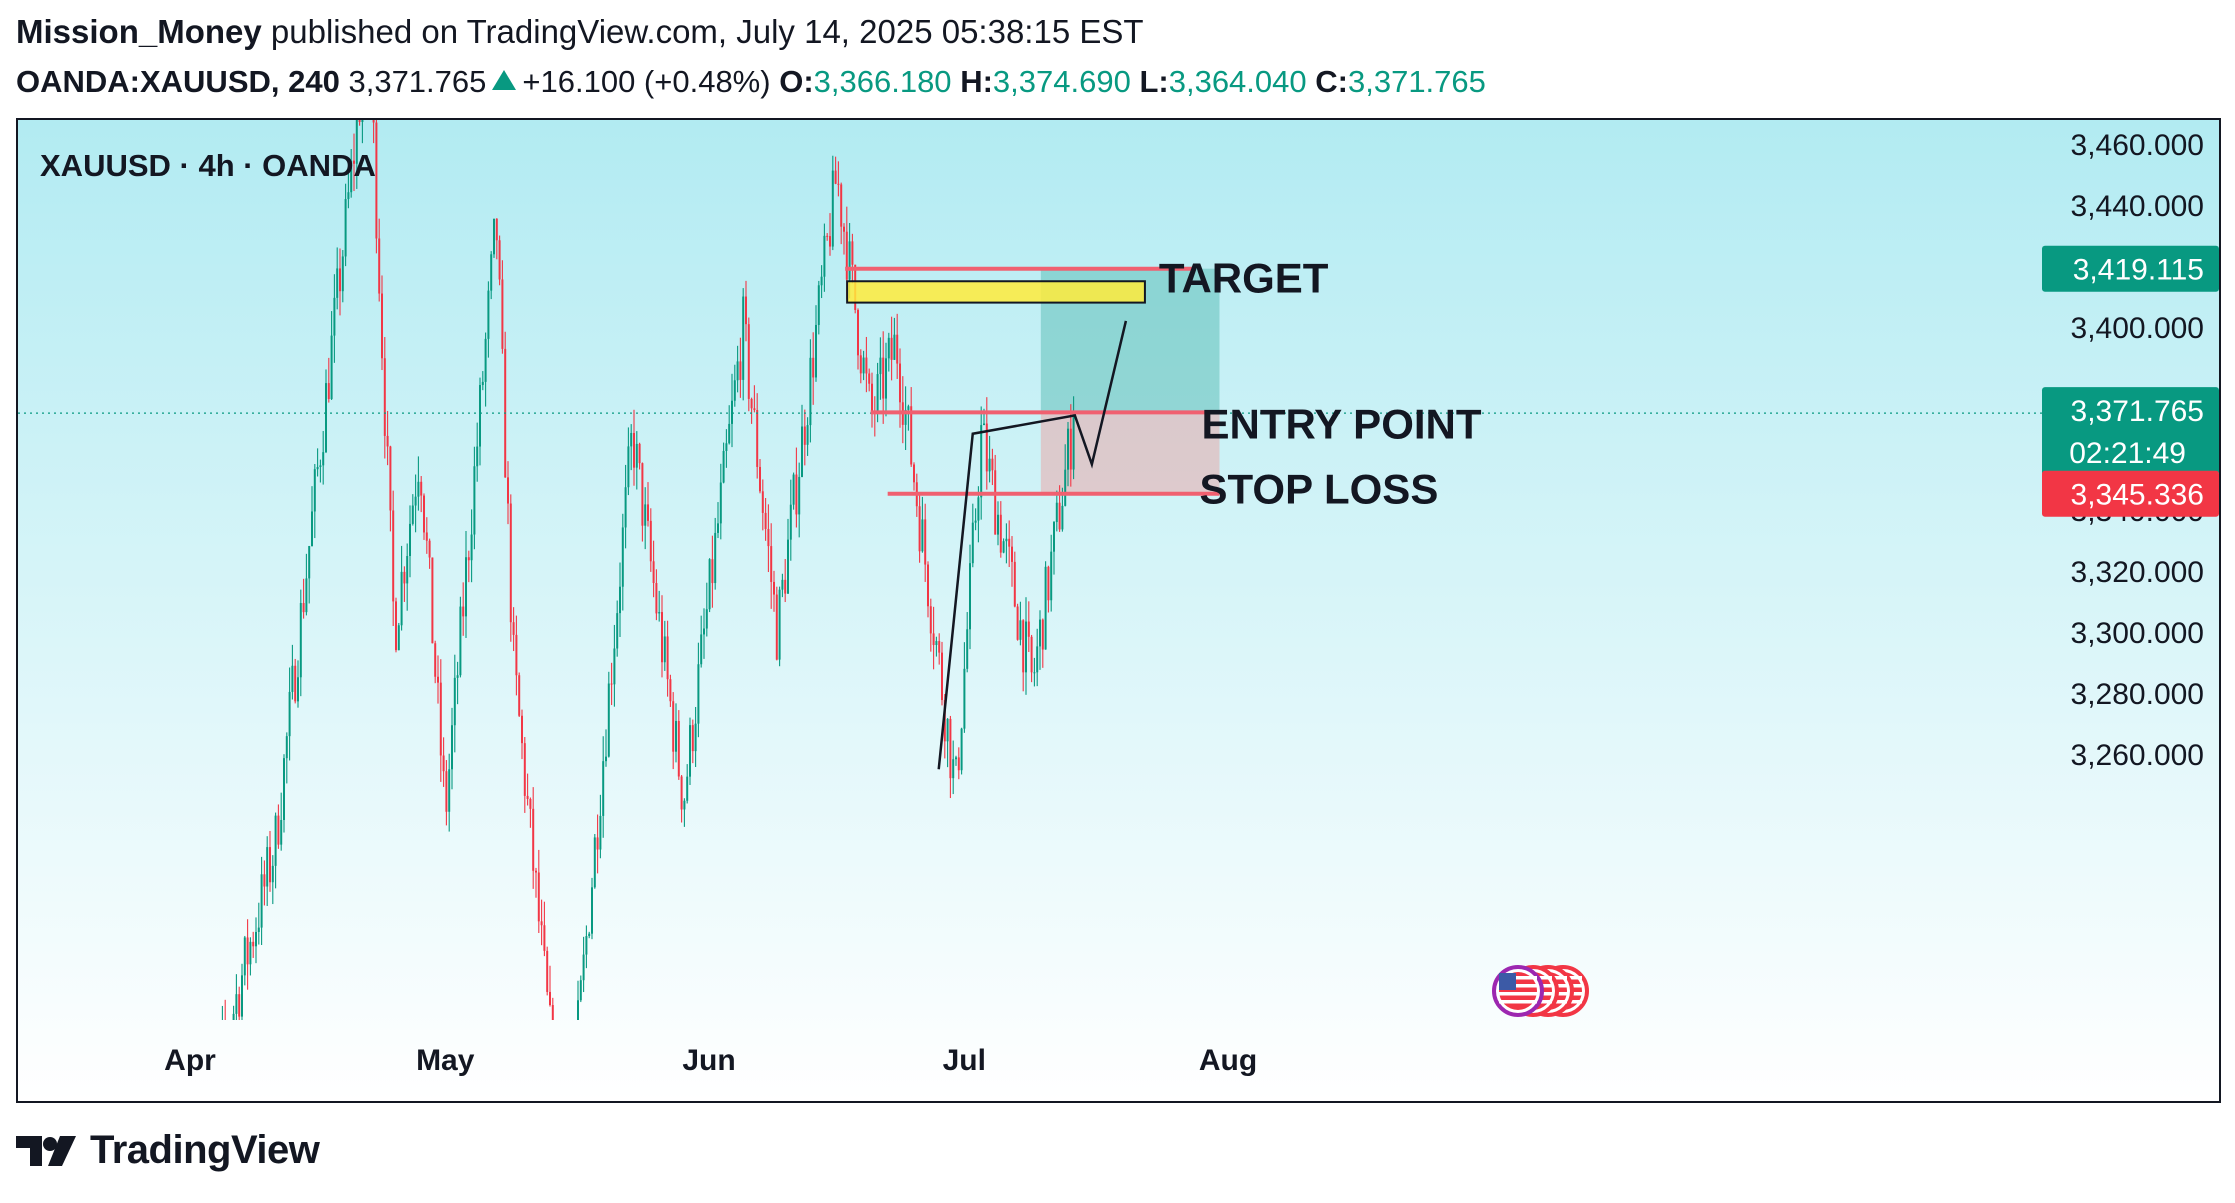 The width and height of the screenshot is (2235, 1203). Describe the element at coordinates (1032, 545) in the screenshot. I see `projection-path` at that location.